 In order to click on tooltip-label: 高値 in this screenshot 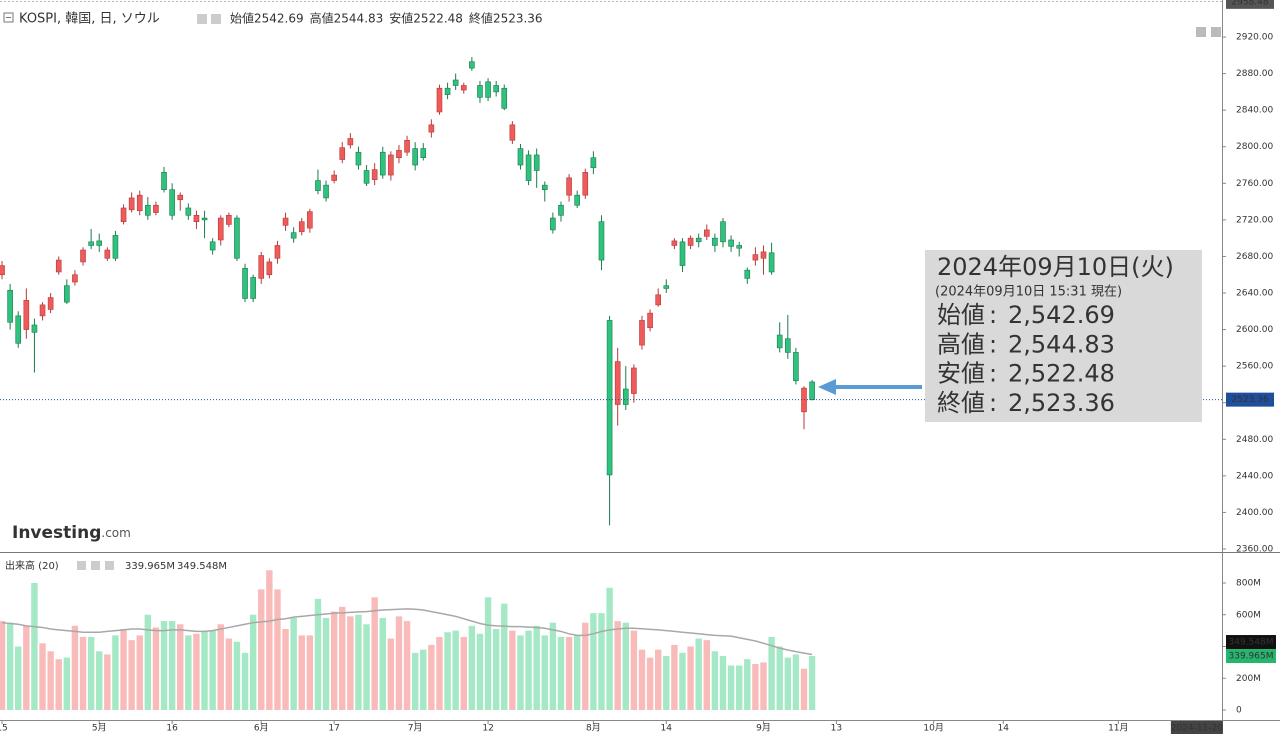, I will do `click(961, 344)`.